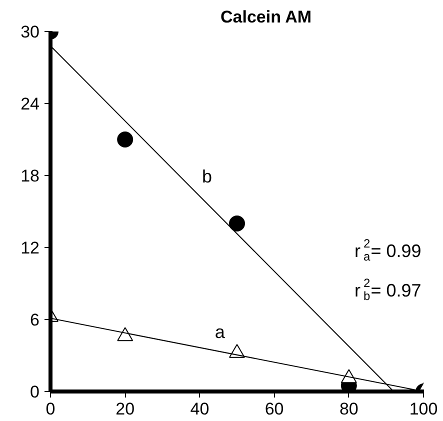 The height and width of the screenshot is (421, 443). I want to click on series-label: b, so click(207, 176).